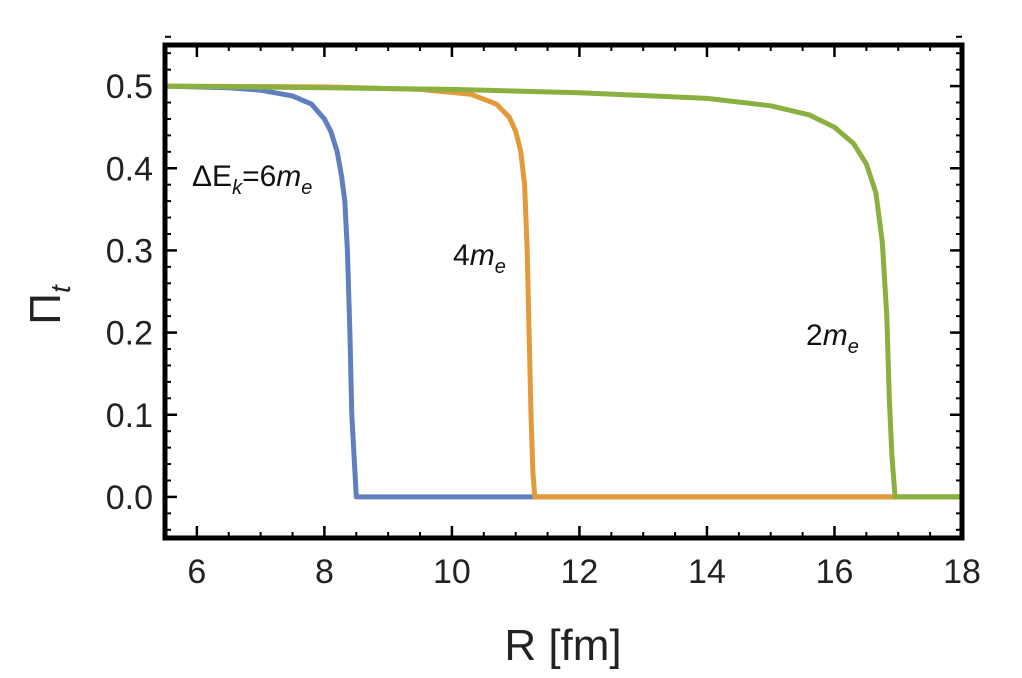 This screenshot has height=678, width=1022. I want to click on y-tick-label: 0.1, so click(129, 416).